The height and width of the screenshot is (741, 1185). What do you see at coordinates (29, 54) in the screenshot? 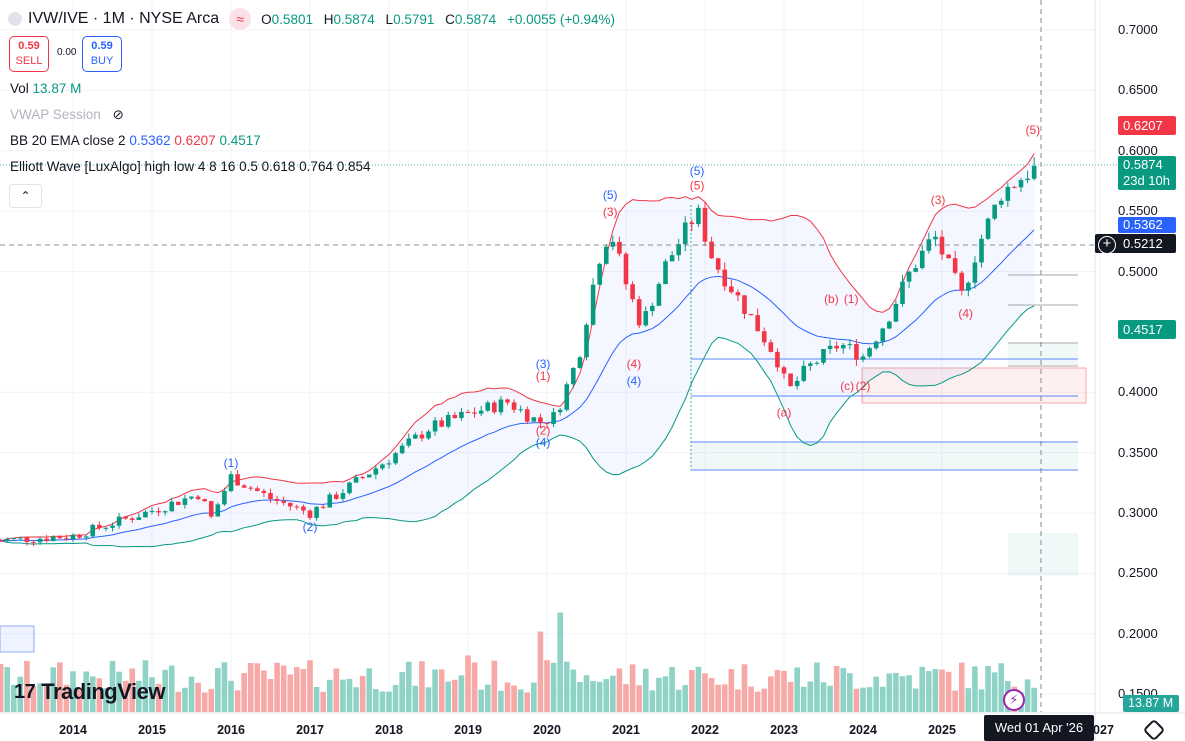
I see `sell-button: 0.59 SELL` at bounding box center [29, 54].